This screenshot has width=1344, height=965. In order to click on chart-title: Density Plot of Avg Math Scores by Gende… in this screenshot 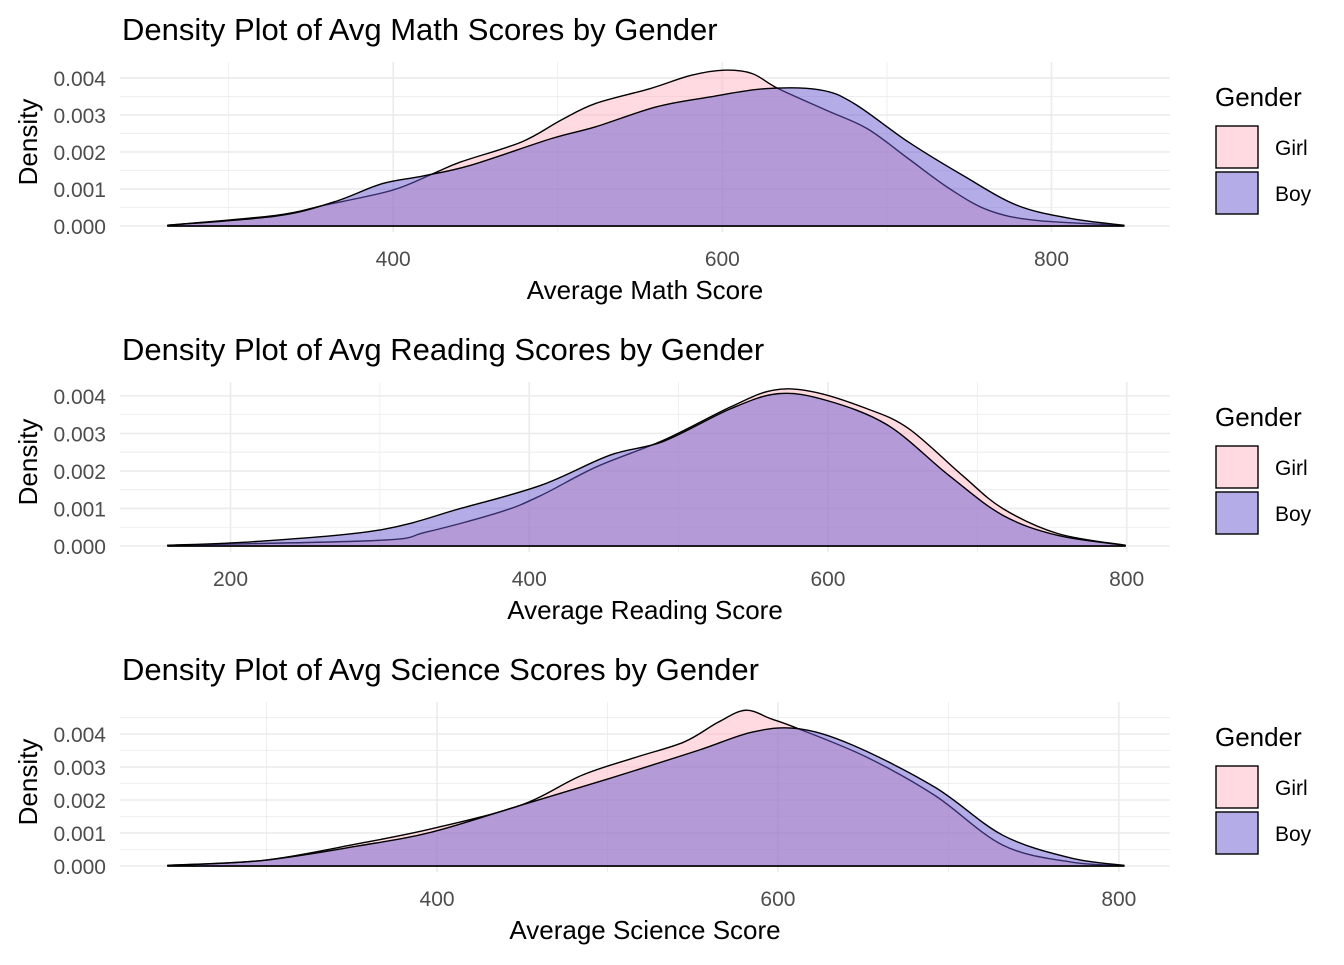, I will do `click(420, 29)`.